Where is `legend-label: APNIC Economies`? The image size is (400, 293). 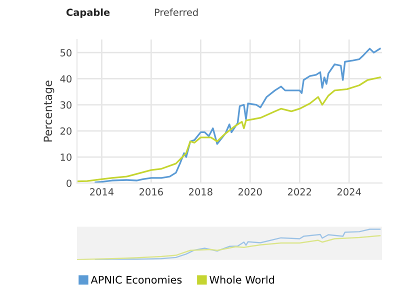 legend-label: APNIC Economies is located at coordinates (136, 280).